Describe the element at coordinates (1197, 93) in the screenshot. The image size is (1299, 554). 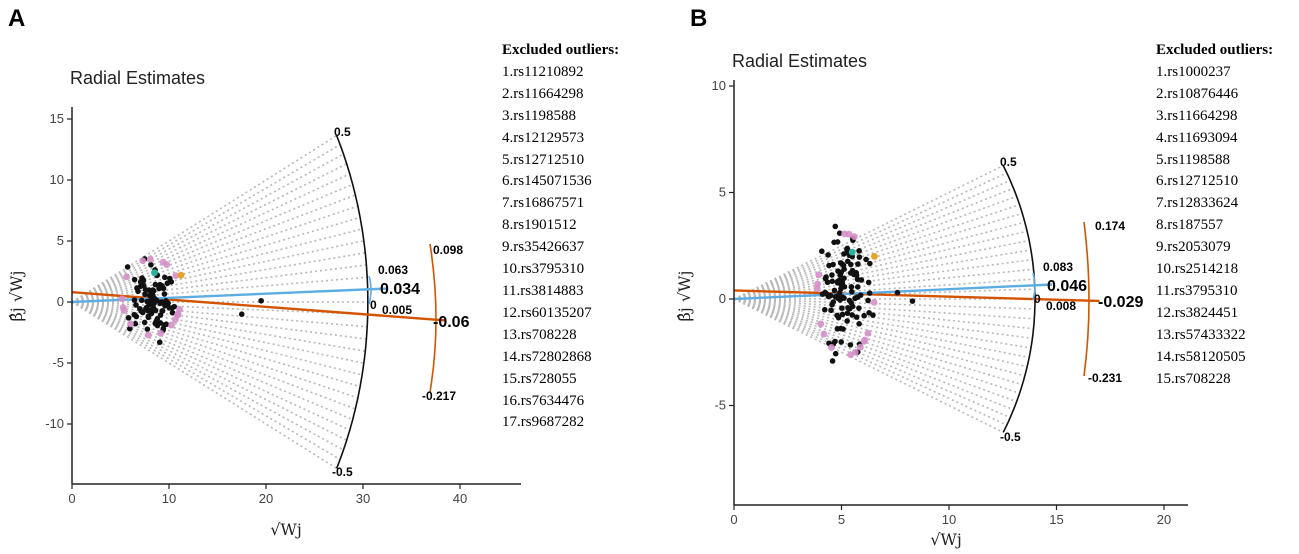
I see `outlier-item: 2.rs10876446` at that location.